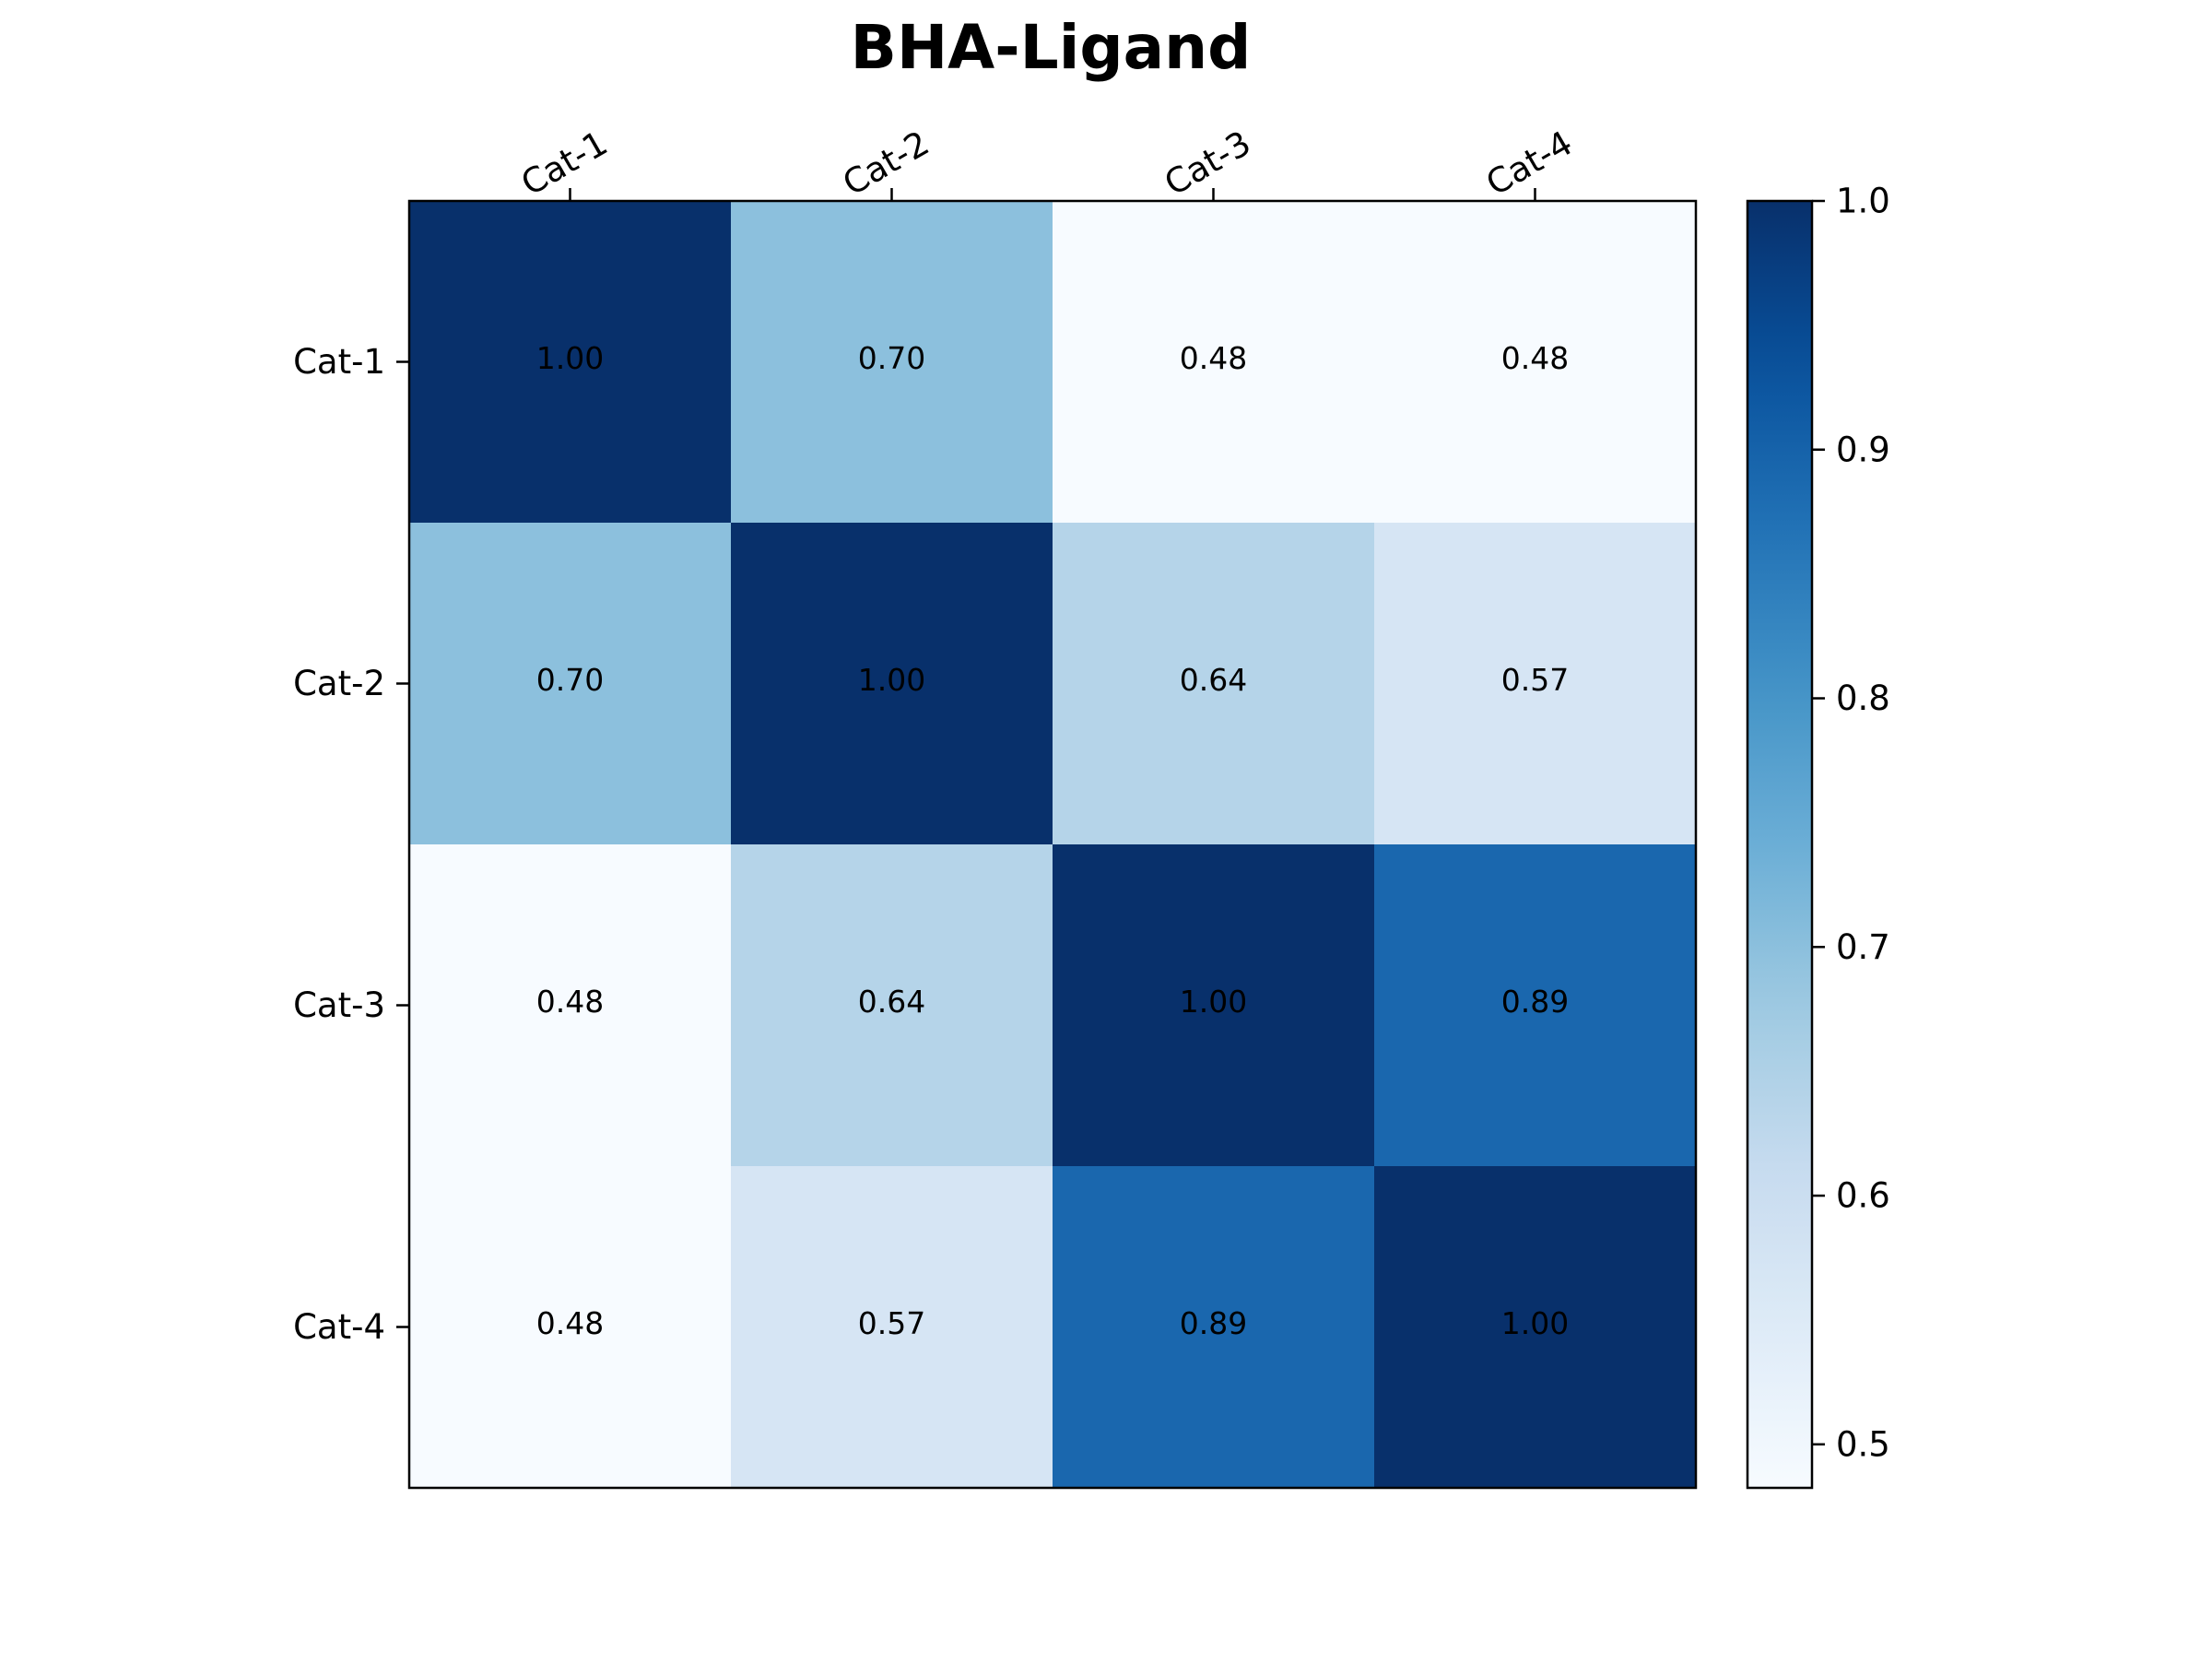  Describe the element at coordinates (570, 1323) in the screenshot. I see `cell-value-label-4-1: 0.48` at that location.